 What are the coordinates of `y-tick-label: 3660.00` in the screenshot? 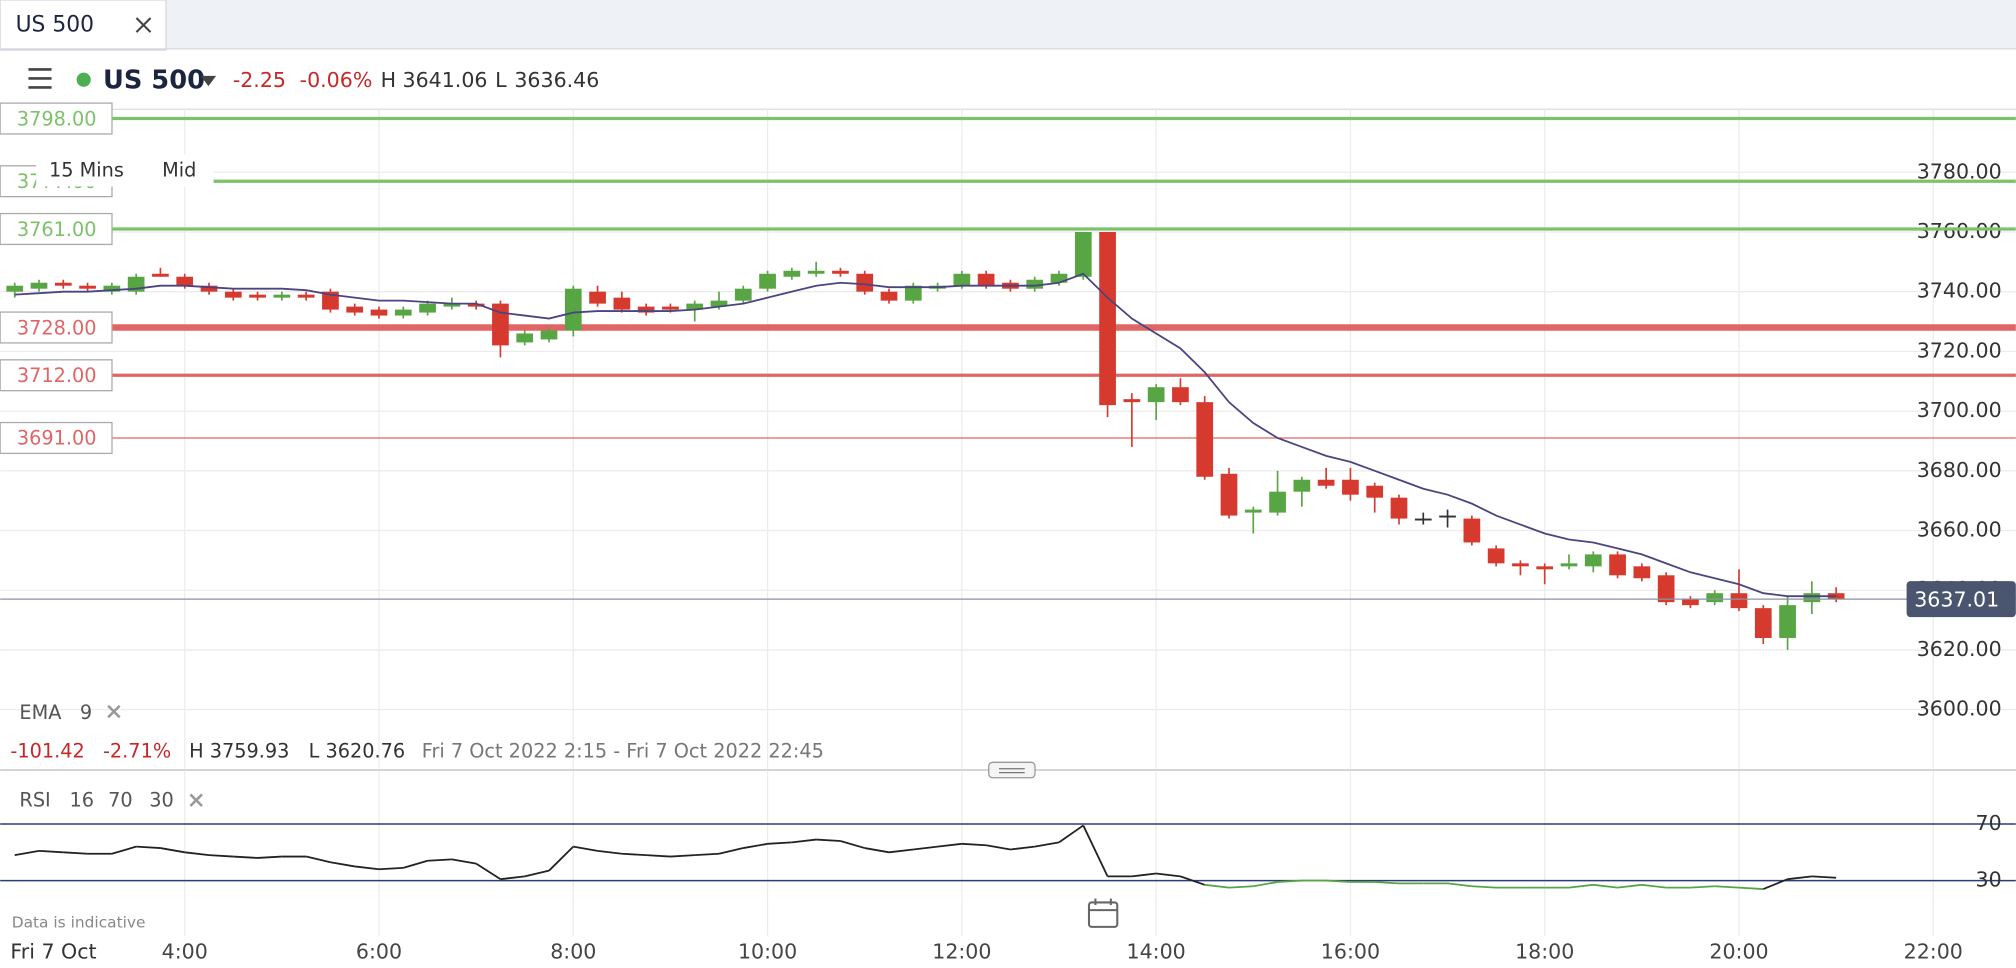 It's located at (1959, 530).